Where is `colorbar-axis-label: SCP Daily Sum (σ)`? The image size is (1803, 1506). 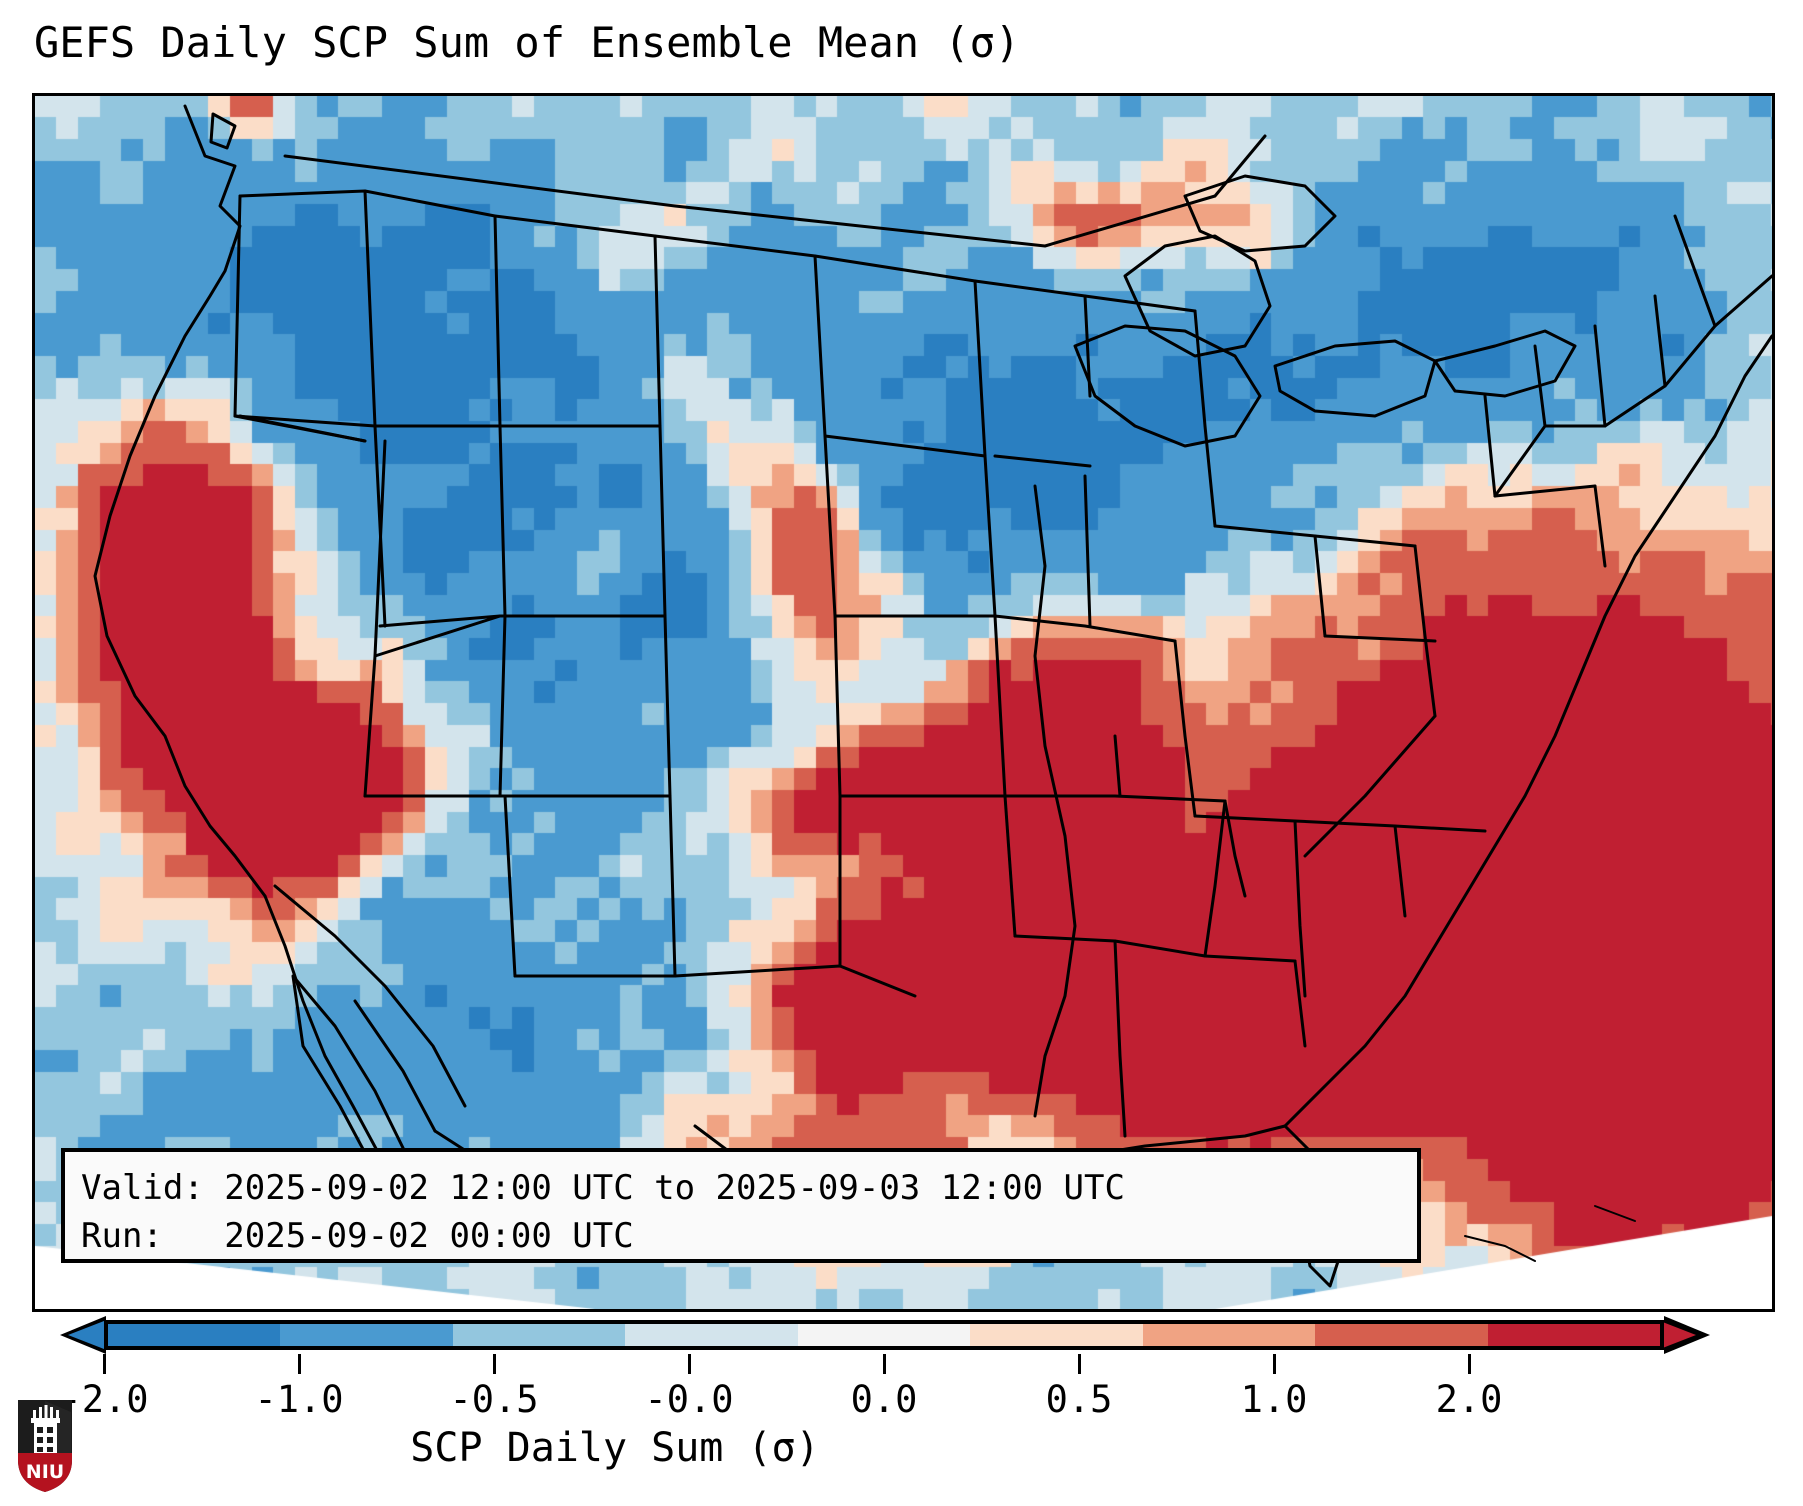 colorbar-axis-label: SCP Daily Sum (σ) is located at coordinates (615, 1448).